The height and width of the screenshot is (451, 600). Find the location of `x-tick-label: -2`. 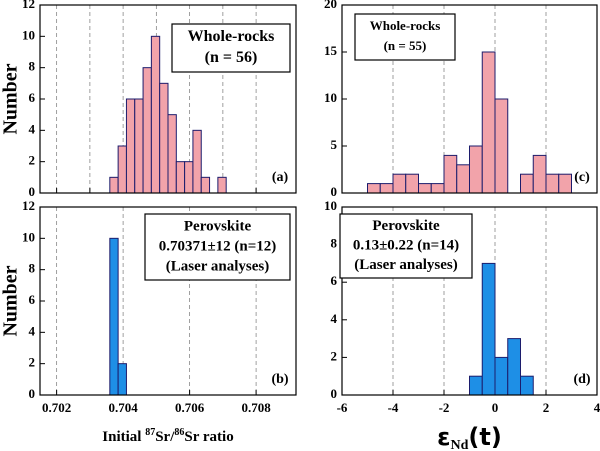

x-tick-label: -2 is located at coordinates (444, 407).